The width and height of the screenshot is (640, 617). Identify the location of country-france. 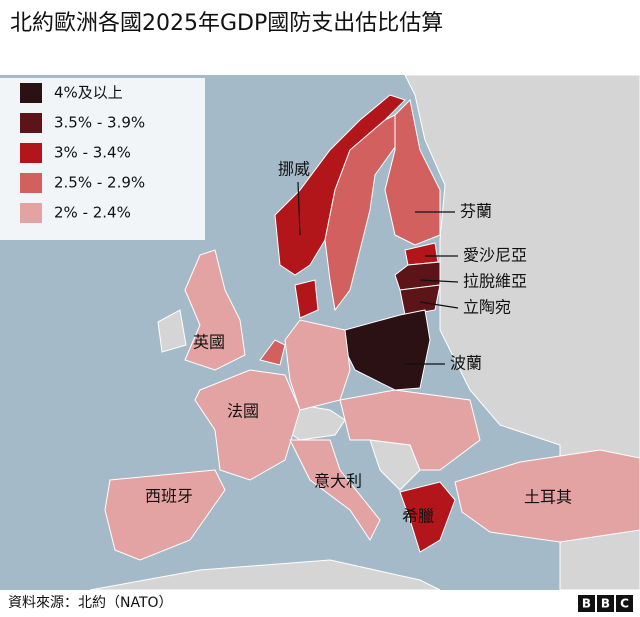
(247, 425).